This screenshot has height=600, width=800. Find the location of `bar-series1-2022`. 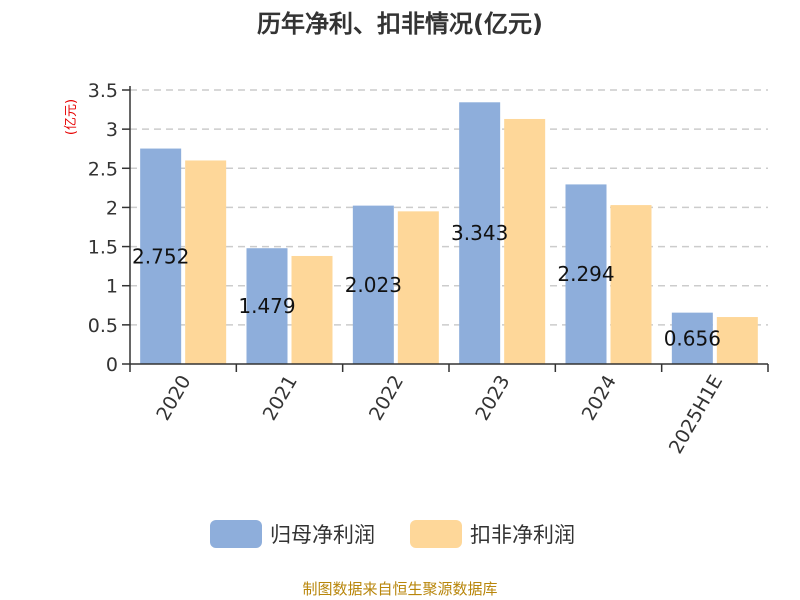

bar-series1-2022 is located at coordinates (373, 284).